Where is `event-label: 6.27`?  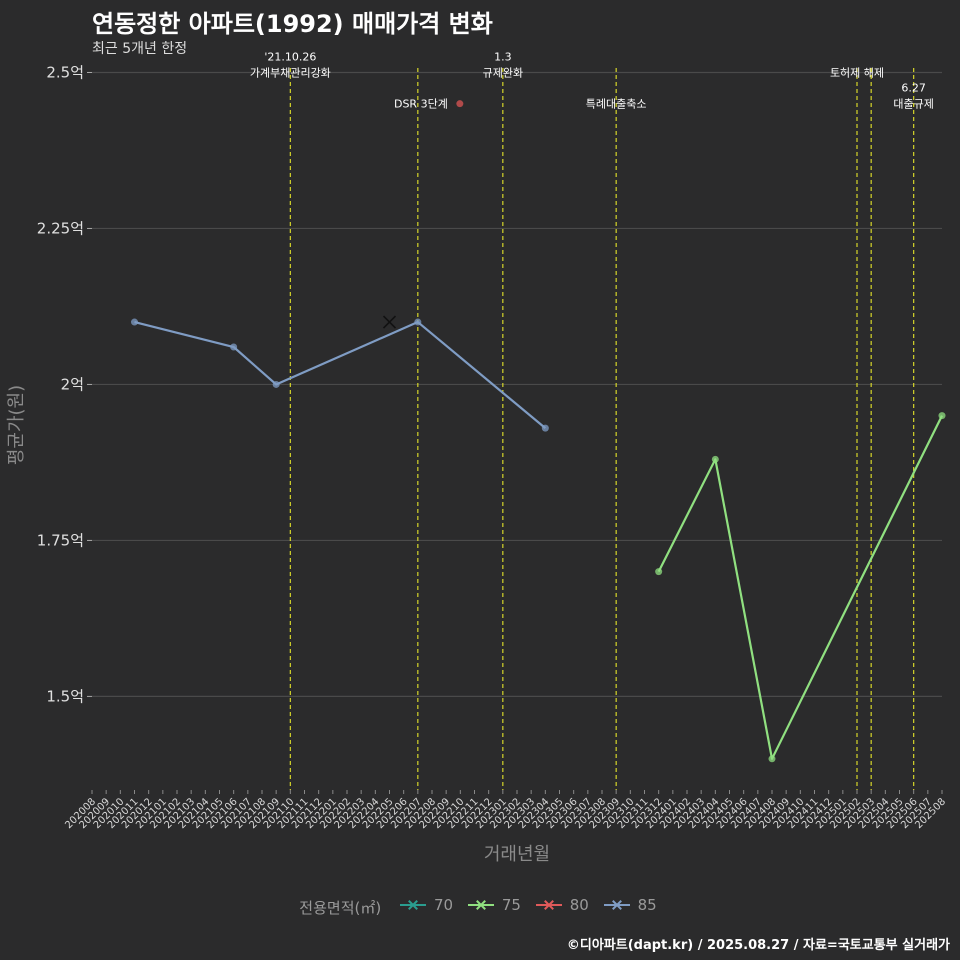 event-label: 6.27 is located at coordinates (913, 88).